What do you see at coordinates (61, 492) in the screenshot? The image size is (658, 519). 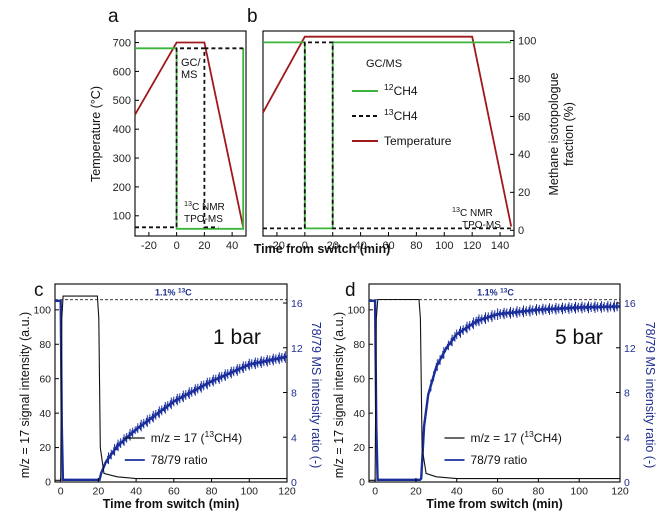 I see `panel-c-x-tick-label: 0` at bounding box center [61, 492].